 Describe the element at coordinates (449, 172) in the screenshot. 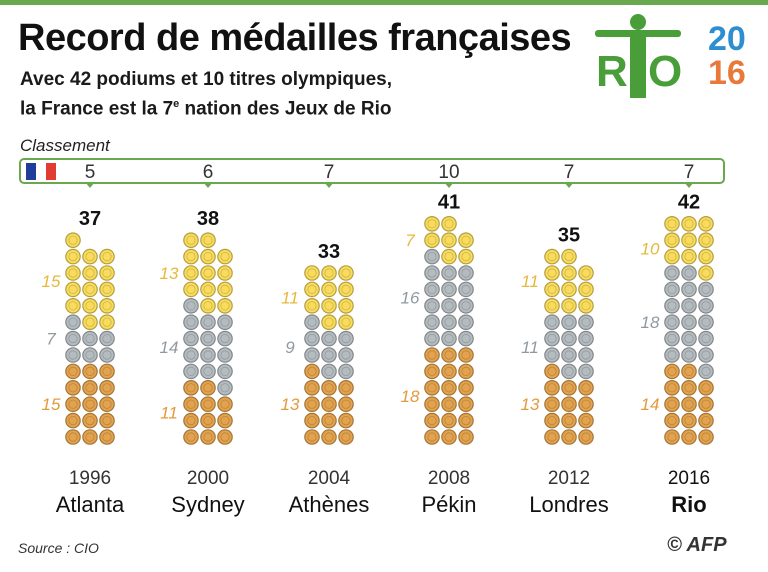

I see `ranking-value: 10` at that location.